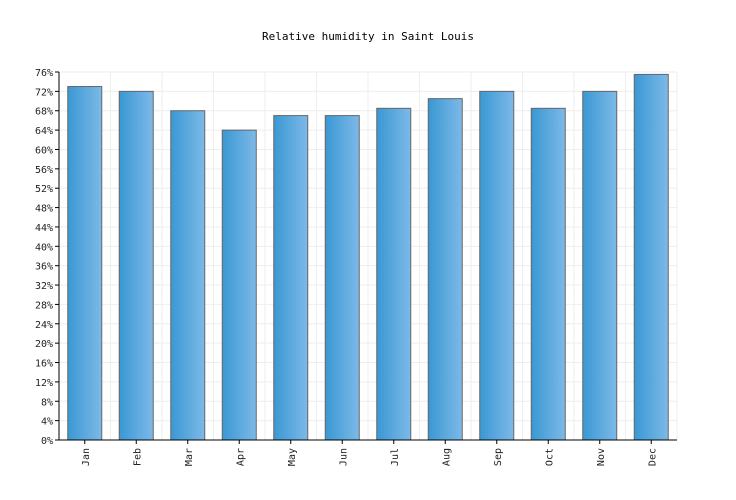 Image resolution: width=736 pixels, height=500 pixels. I want to click on x-tick-label: Jan, so click(86, 457).